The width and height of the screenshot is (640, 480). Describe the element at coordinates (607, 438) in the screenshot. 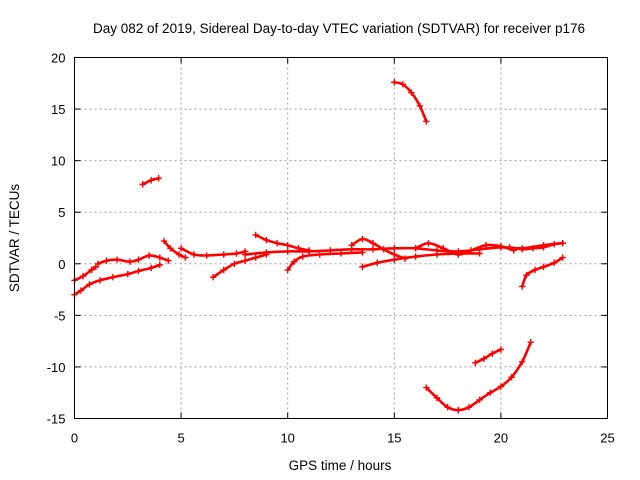

I see `x-tick-label: 25` at that location.